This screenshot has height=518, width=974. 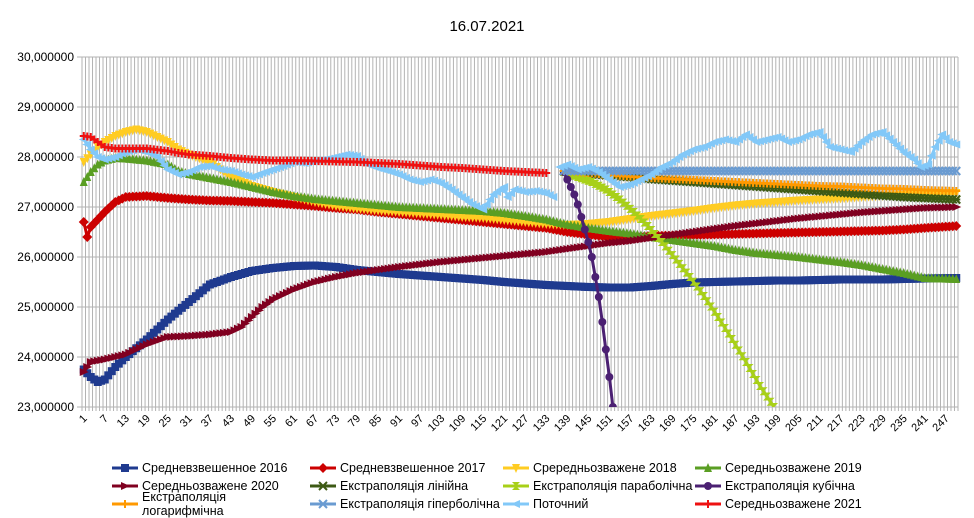 I want to click on legend-item: Середньозважене 2019, so click(x=780, y=468).